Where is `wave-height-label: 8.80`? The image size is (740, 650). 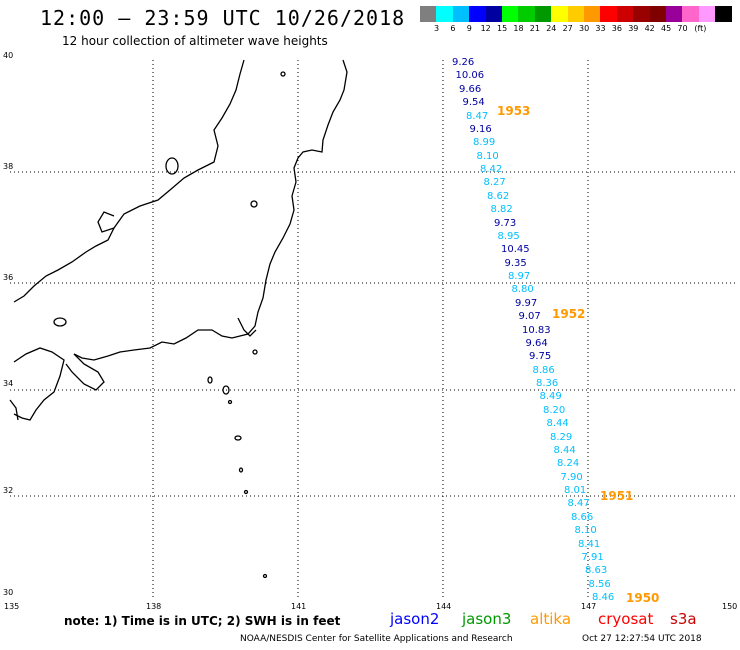
wave-height-label: 8.80 is located at coordinates (522, 290).